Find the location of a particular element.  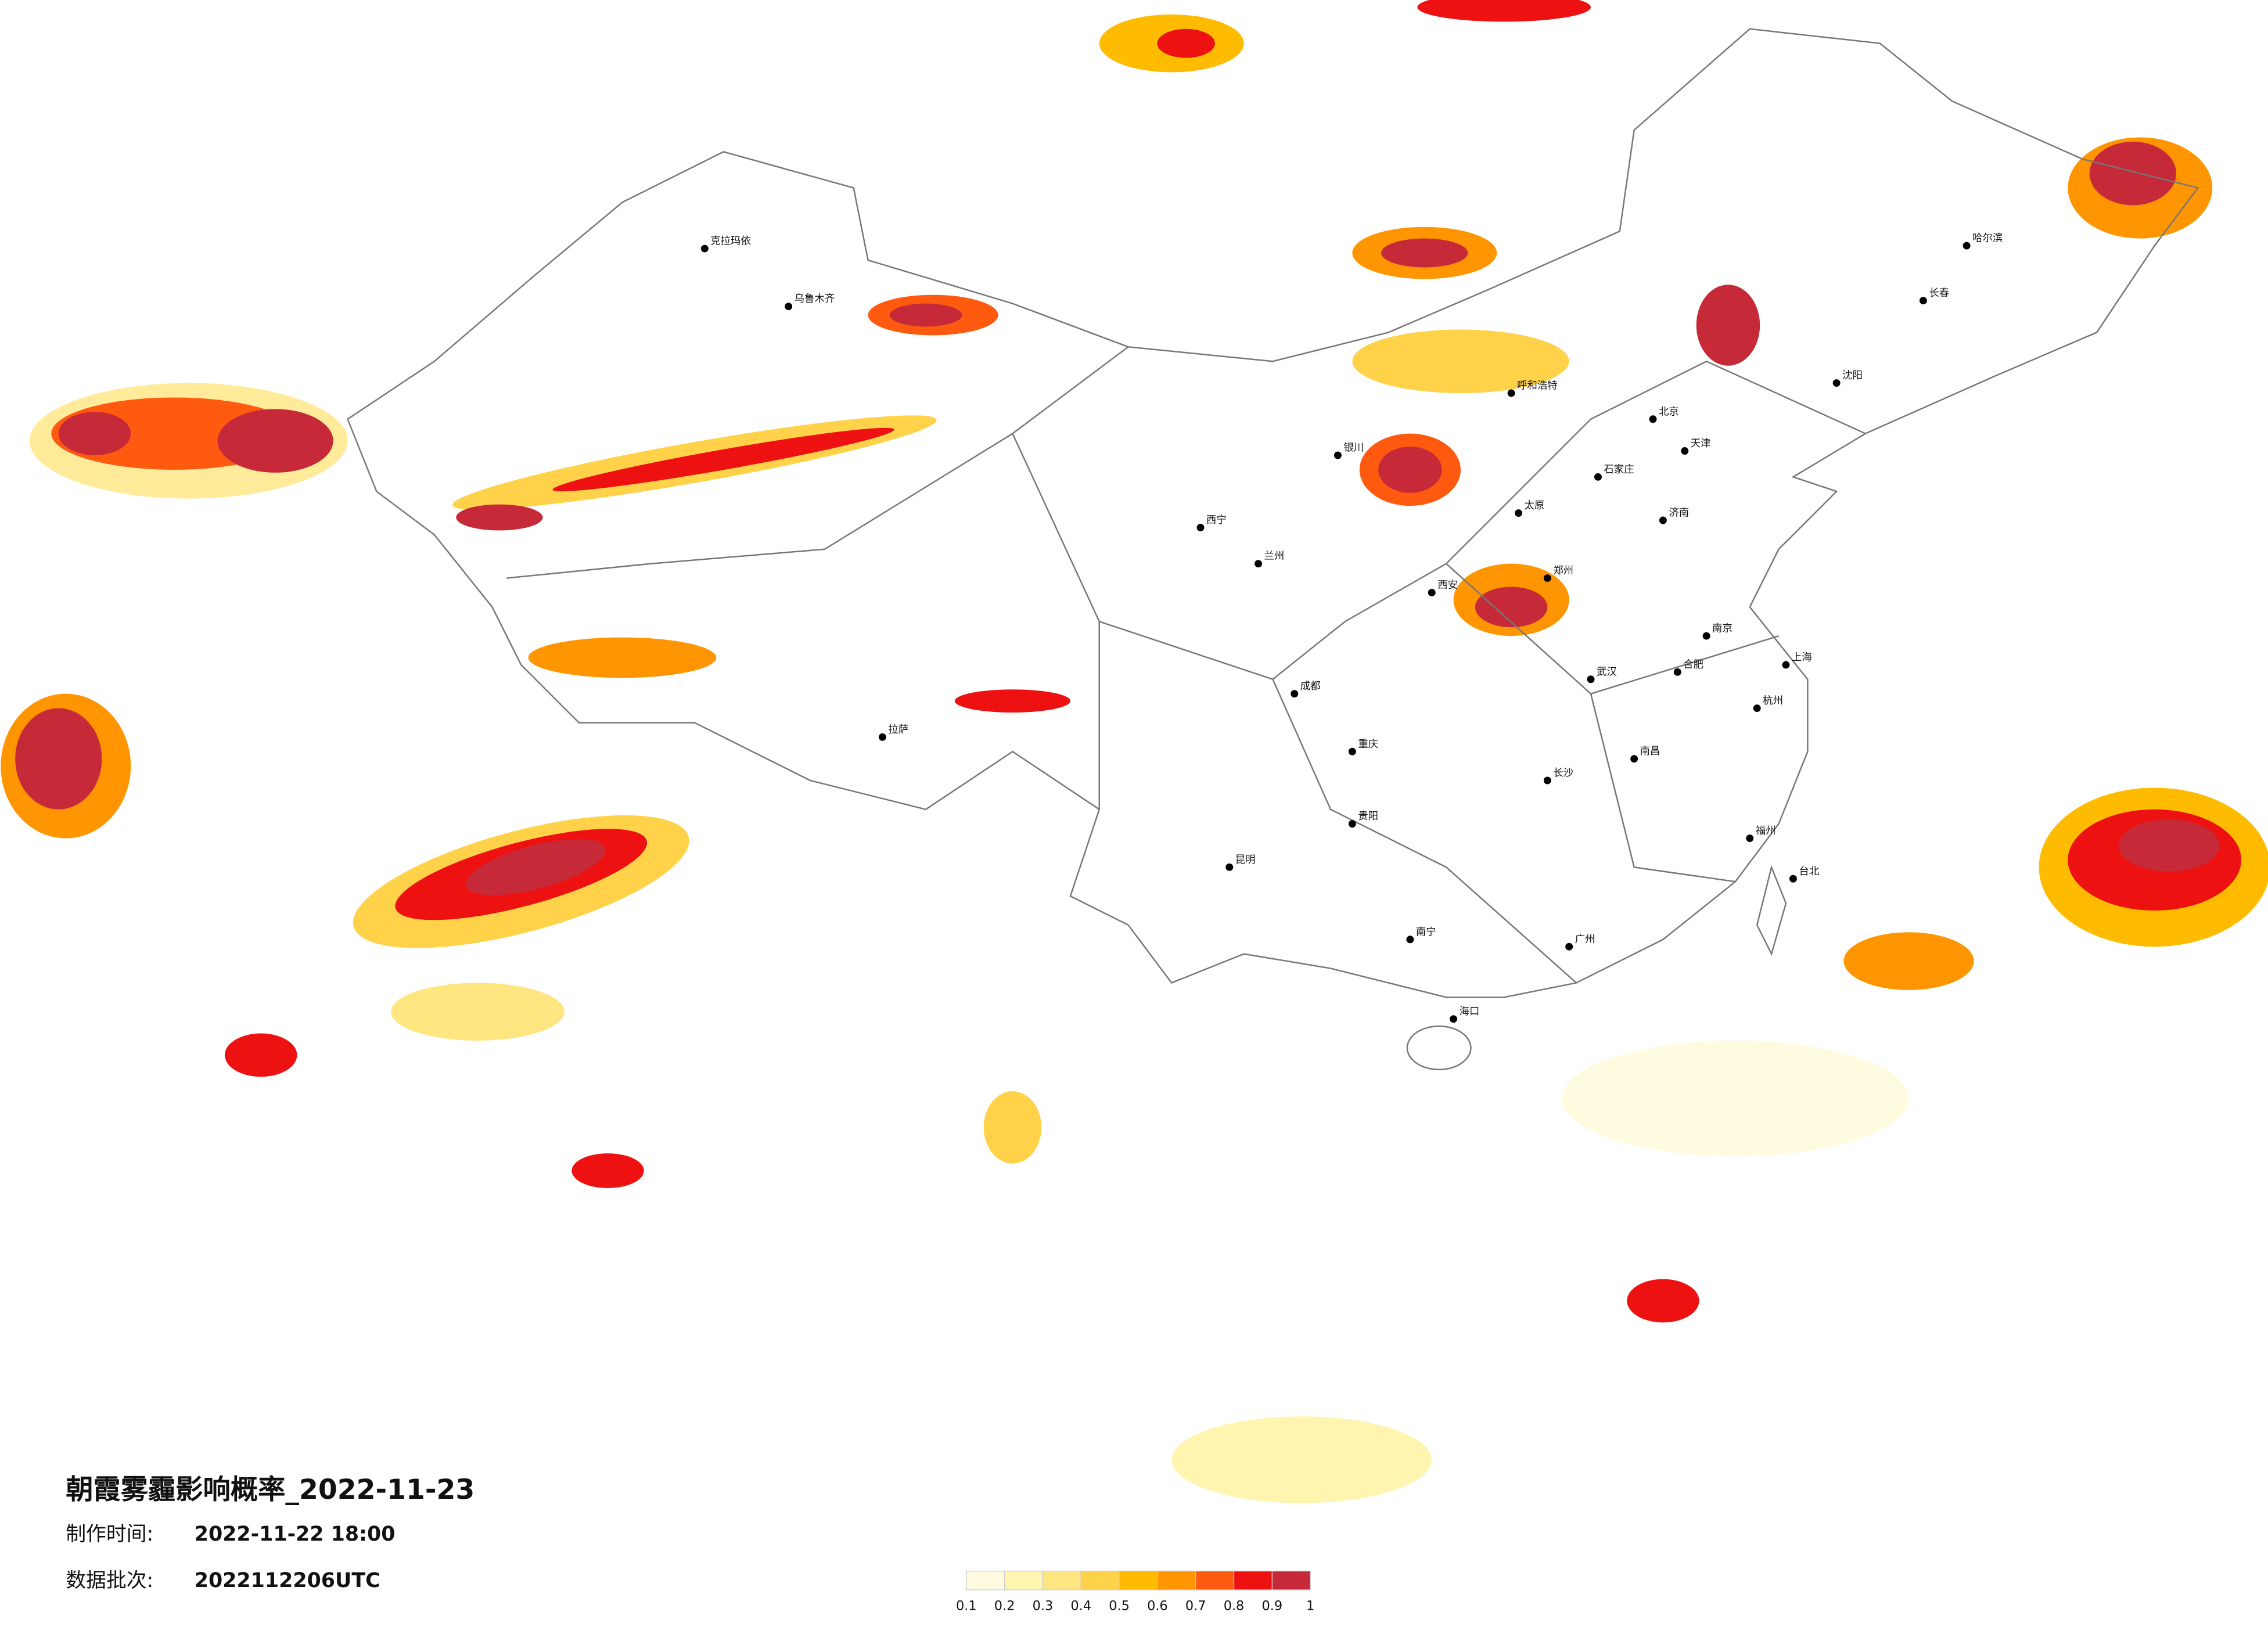

city-label: 广州 is located at coordinates (1585, 939).